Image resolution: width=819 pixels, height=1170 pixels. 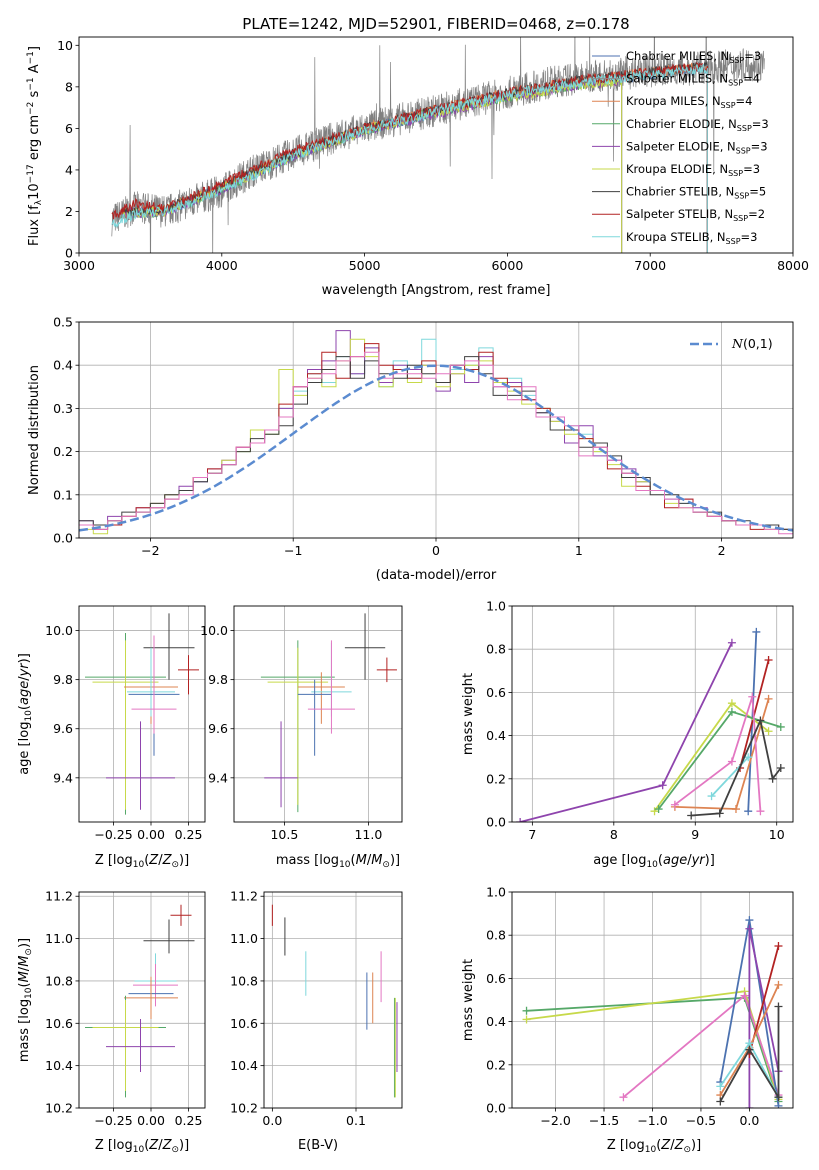 What do you see at coordinates (151, 834) in the screenshot?
I see `x-tick-label: 0.00` at bounding box center [151, 834].